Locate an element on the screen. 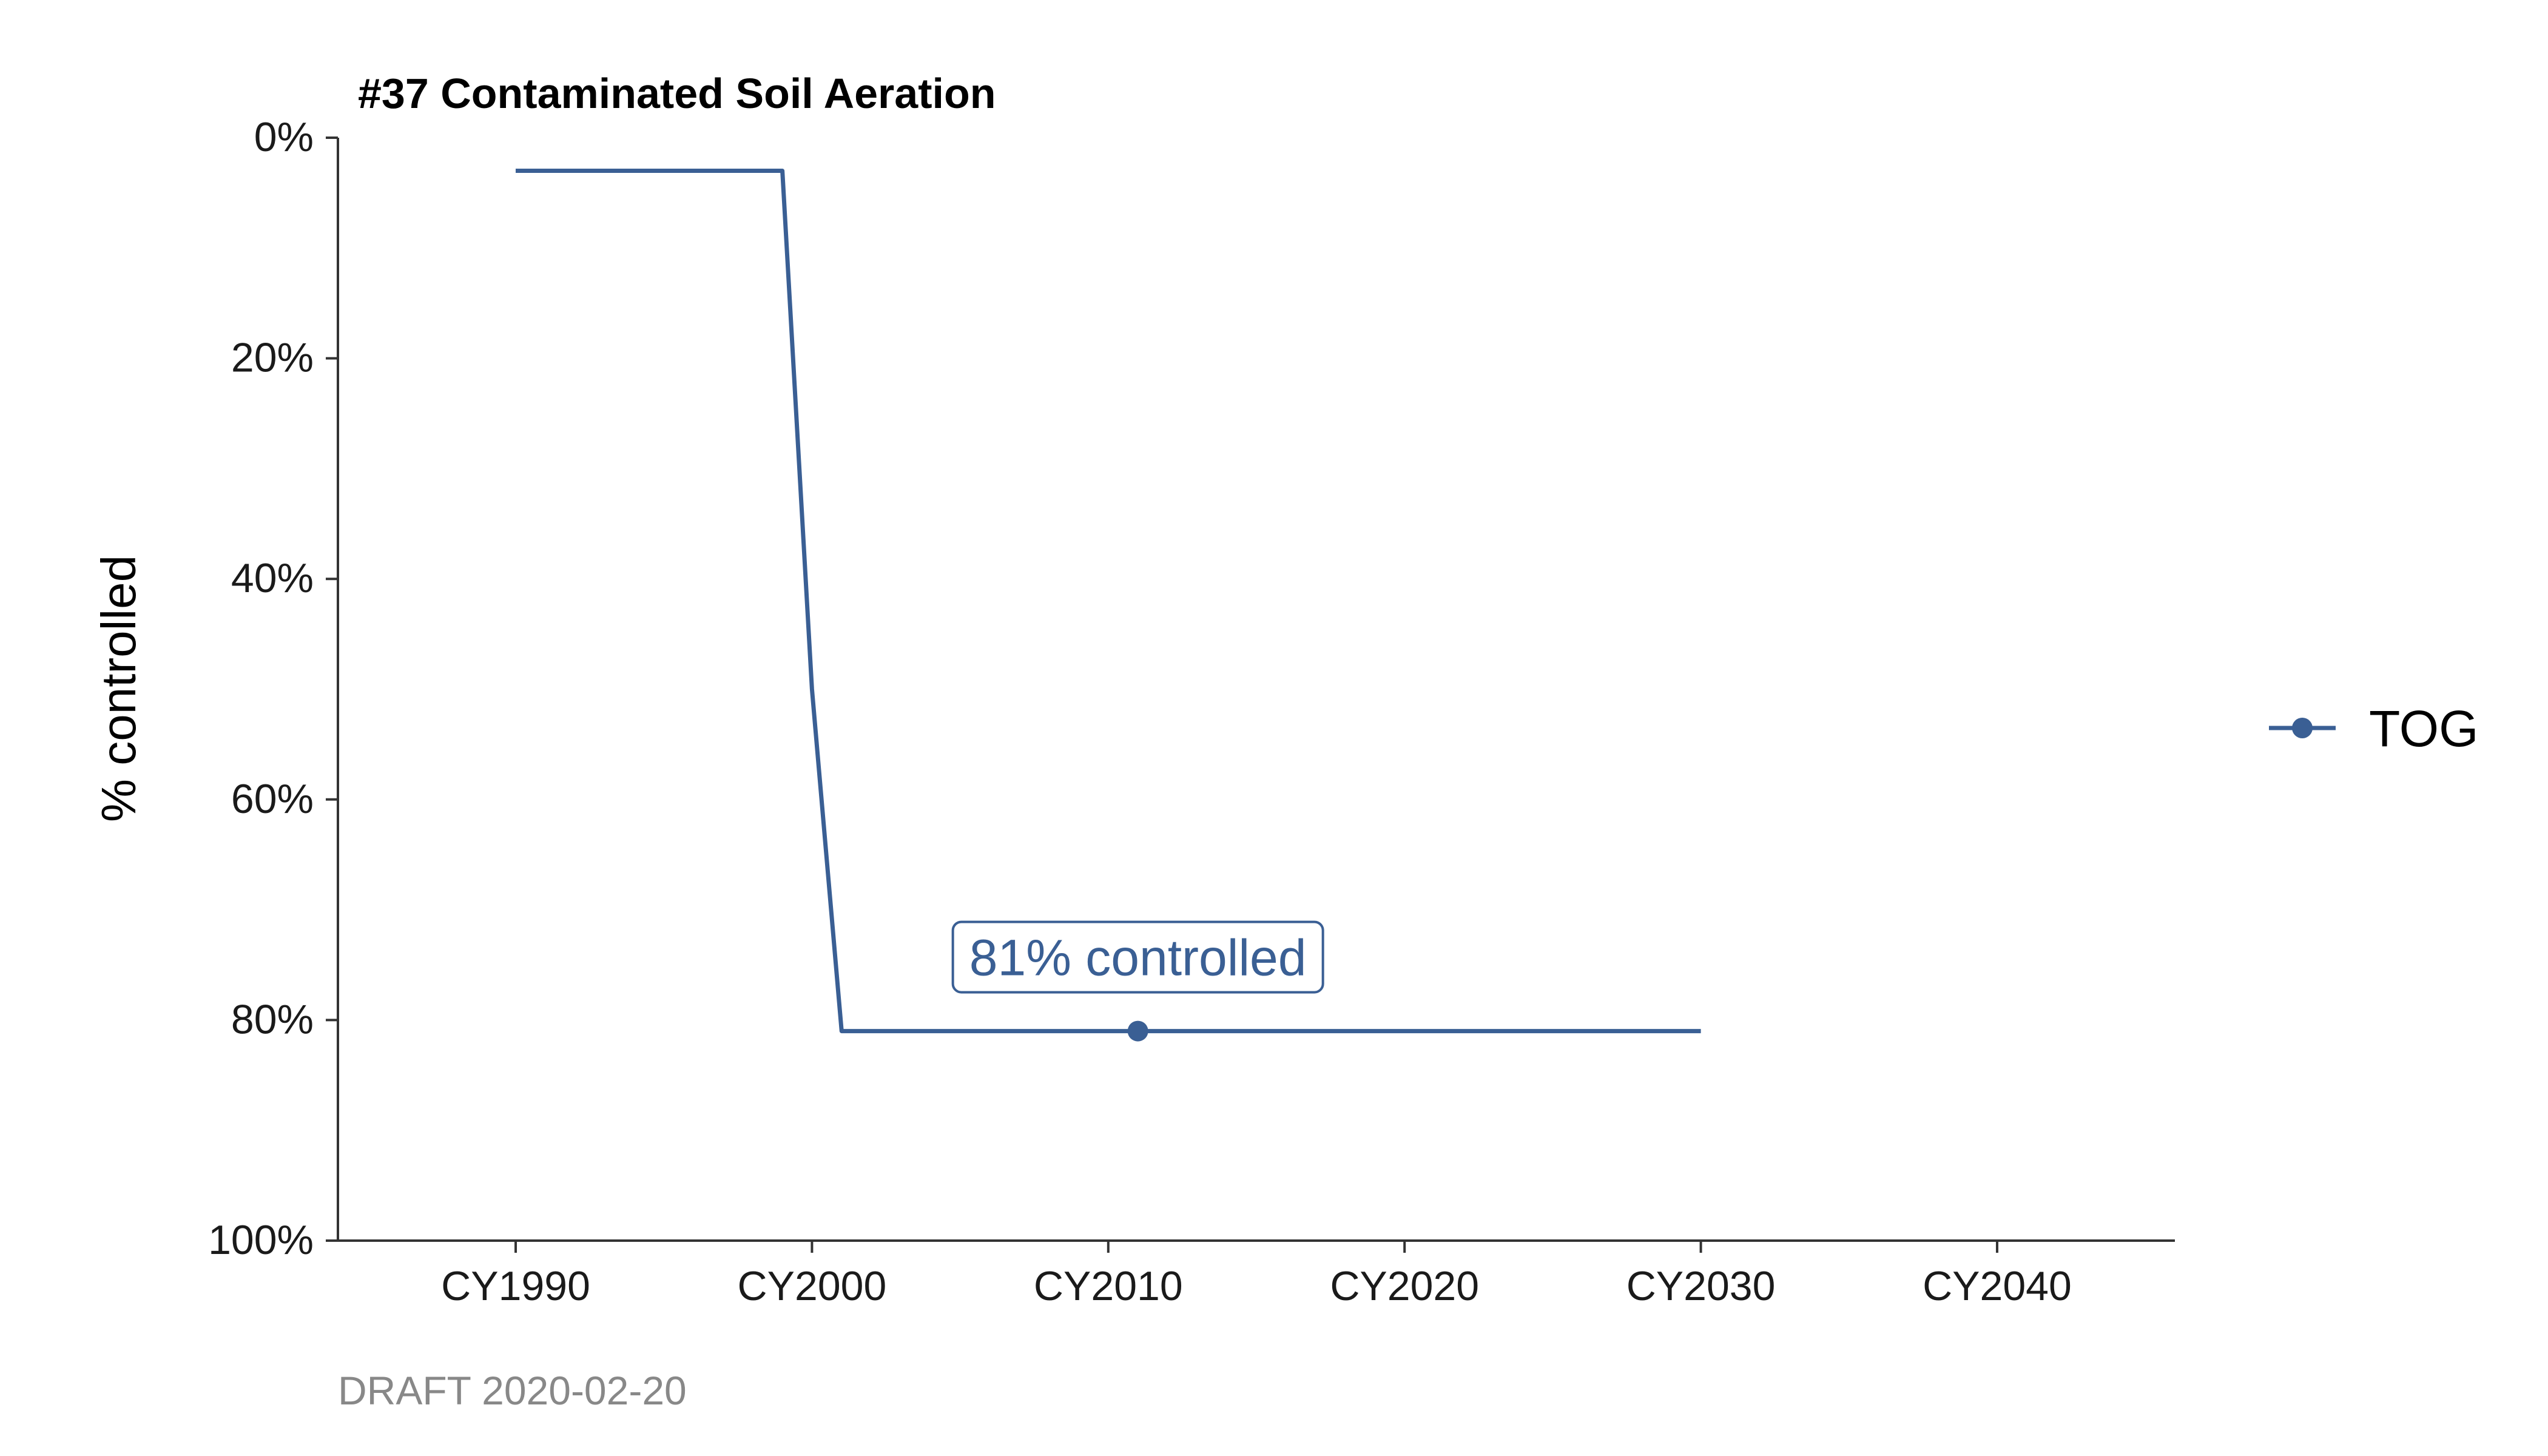  chart-title: #37 Contaminated Soil Aeration is located at coordinates (677, 93).